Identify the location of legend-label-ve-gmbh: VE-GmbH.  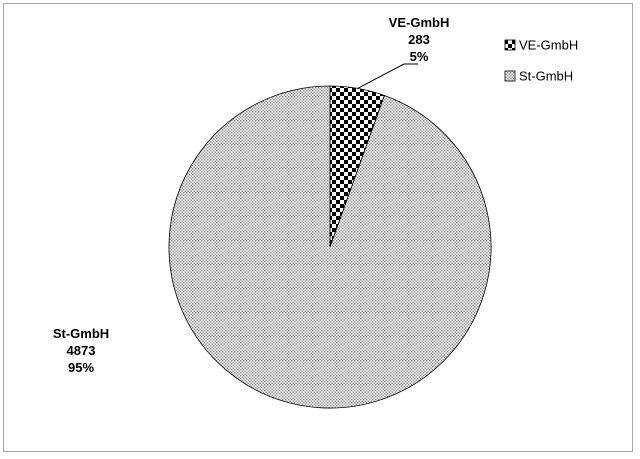
(548, 45).